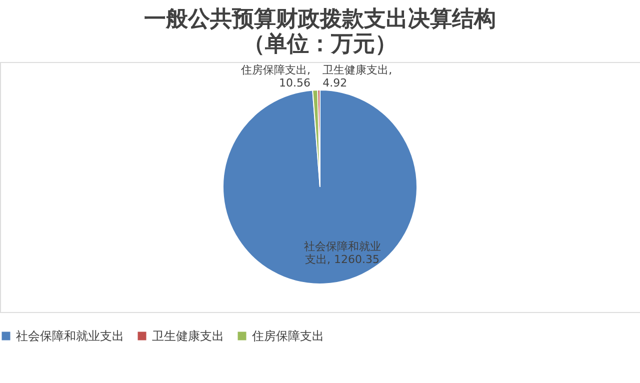 This screenshot has width=640, height=383. I want to click on legend-label: 住房保障支出, so click(287, 336).